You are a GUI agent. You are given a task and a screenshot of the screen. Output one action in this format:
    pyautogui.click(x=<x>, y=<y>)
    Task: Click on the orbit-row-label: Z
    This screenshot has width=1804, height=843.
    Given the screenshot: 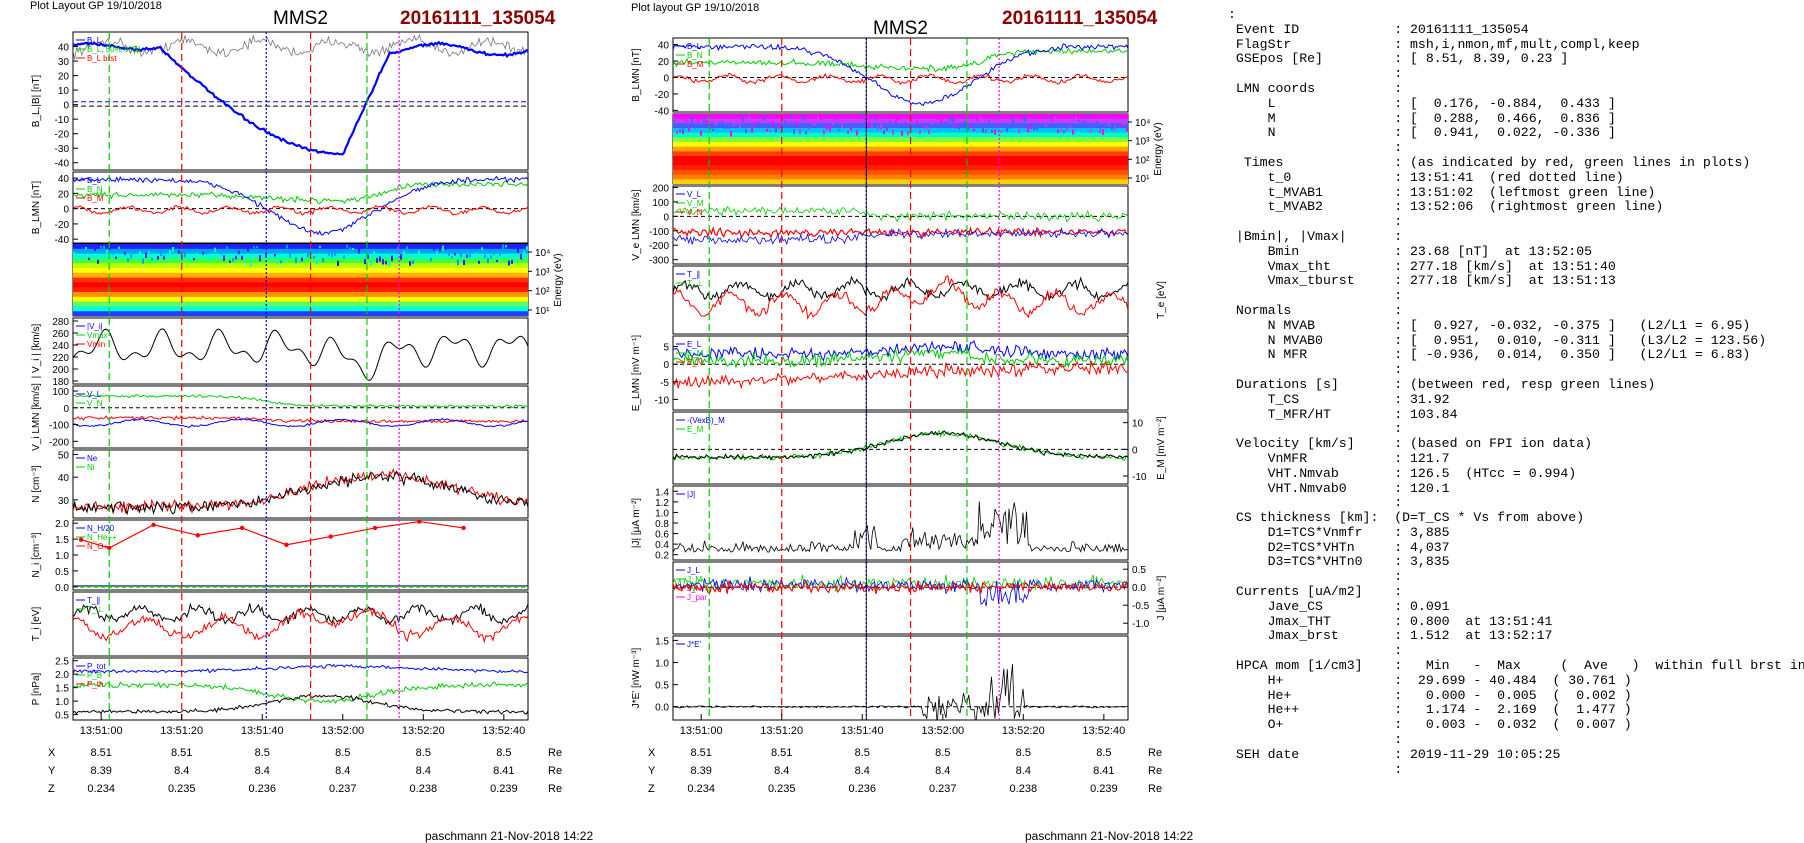 What is the action you would take?
    pyautogui.click(x=51, y=789)
    